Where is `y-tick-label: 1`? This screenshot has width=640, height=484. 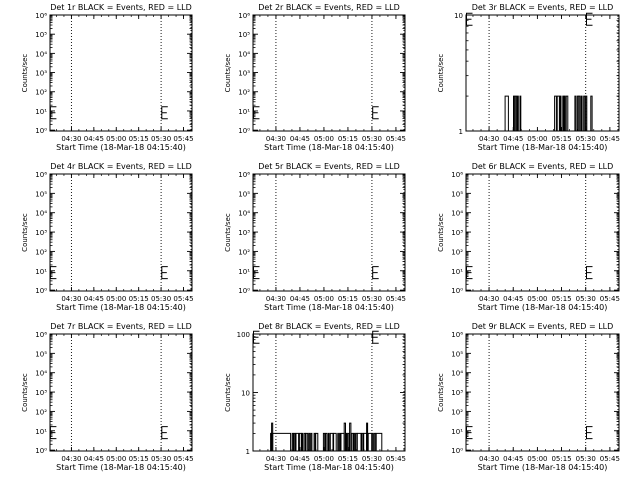 y-tick-label: 1 is located at coordinates (461, 132).